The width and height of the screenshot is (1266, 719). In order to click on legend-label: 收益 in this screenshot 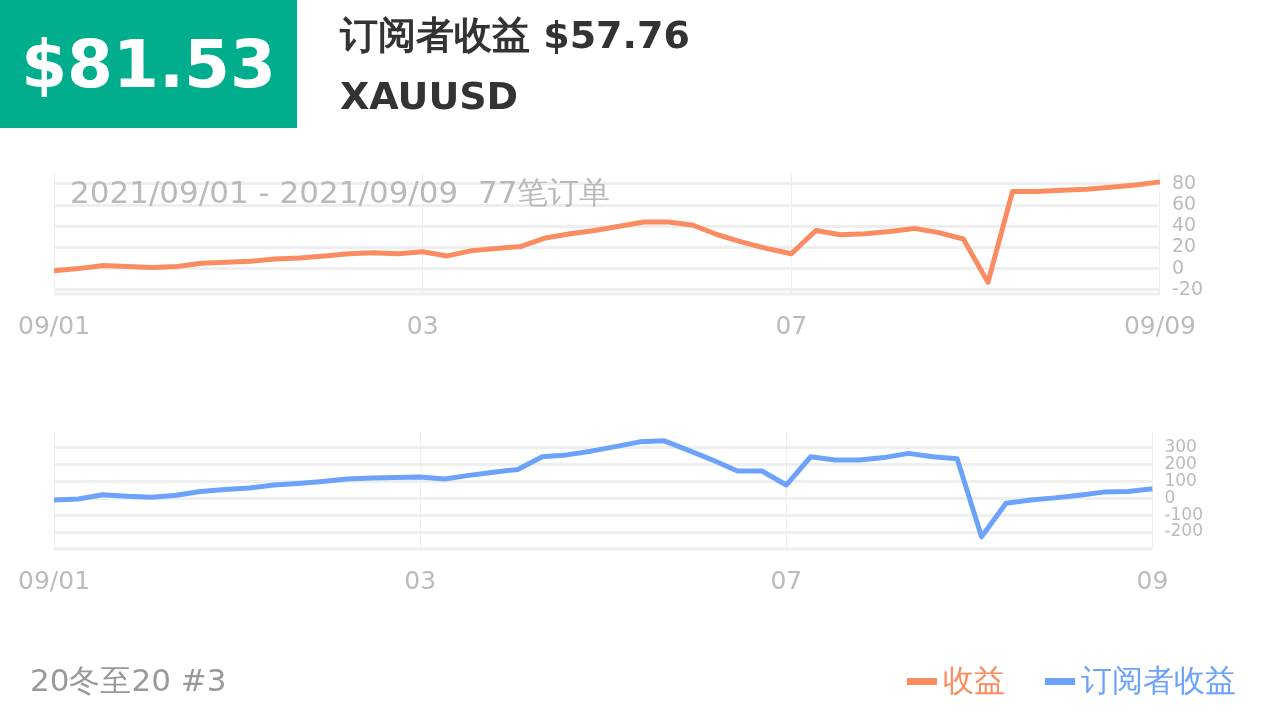, I will do `click(974, 680)`.